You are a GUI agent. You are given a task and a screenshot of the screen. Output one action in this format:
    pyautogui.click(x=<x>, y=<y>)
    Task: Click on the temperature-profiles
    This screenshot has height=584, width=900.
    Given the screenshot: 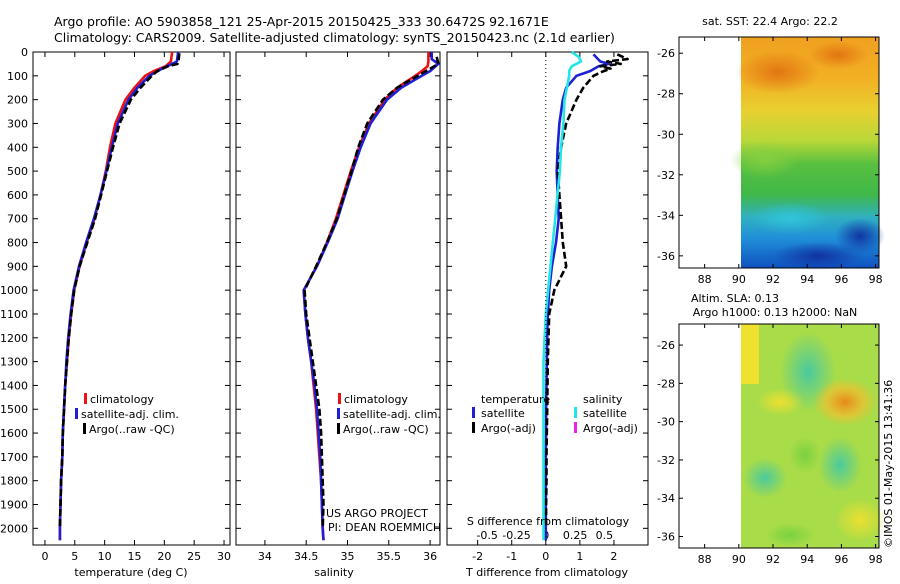 What is the action you would take?
    pyautogui.click(x=119, y=296)
    